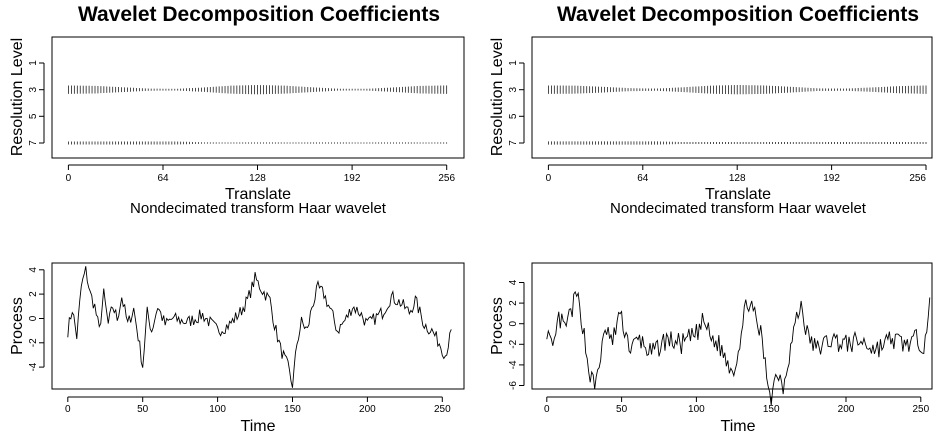  I want to click on y-axis: -6 -4 -2 0 2 4, so click(516, 334).